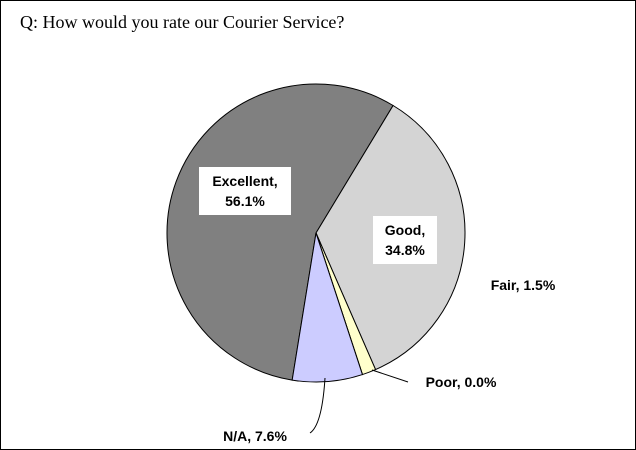 This screenshot has height=450, width=636. Describe the element at coordinates (405, 240) in the screenshot. I see `data-label: Good, 34.8%` at that location.